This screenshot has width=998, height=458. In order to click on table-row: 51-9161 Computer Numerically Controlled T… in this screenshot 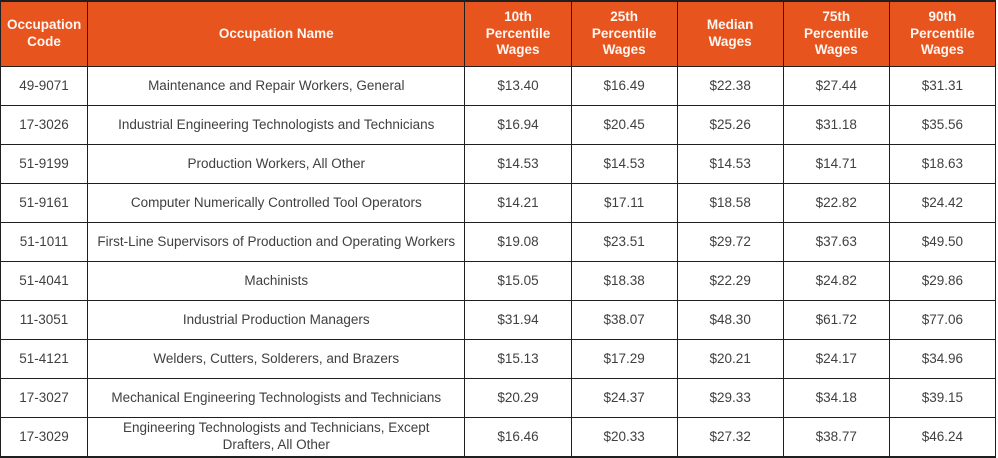, I will do `click(498, 203)`.